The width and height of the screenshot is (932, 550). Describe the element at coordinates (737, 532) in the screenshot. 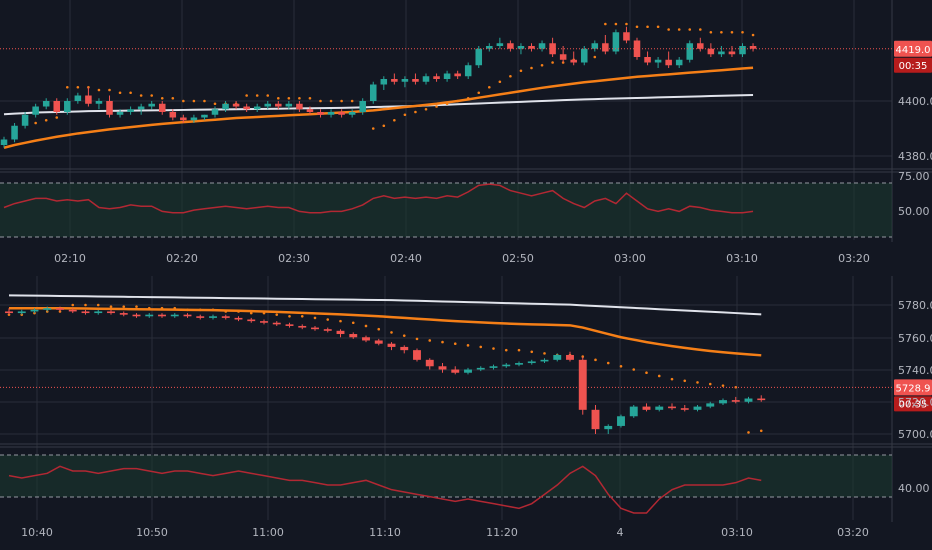

I see `x-tick-label: 03:10` at that location.